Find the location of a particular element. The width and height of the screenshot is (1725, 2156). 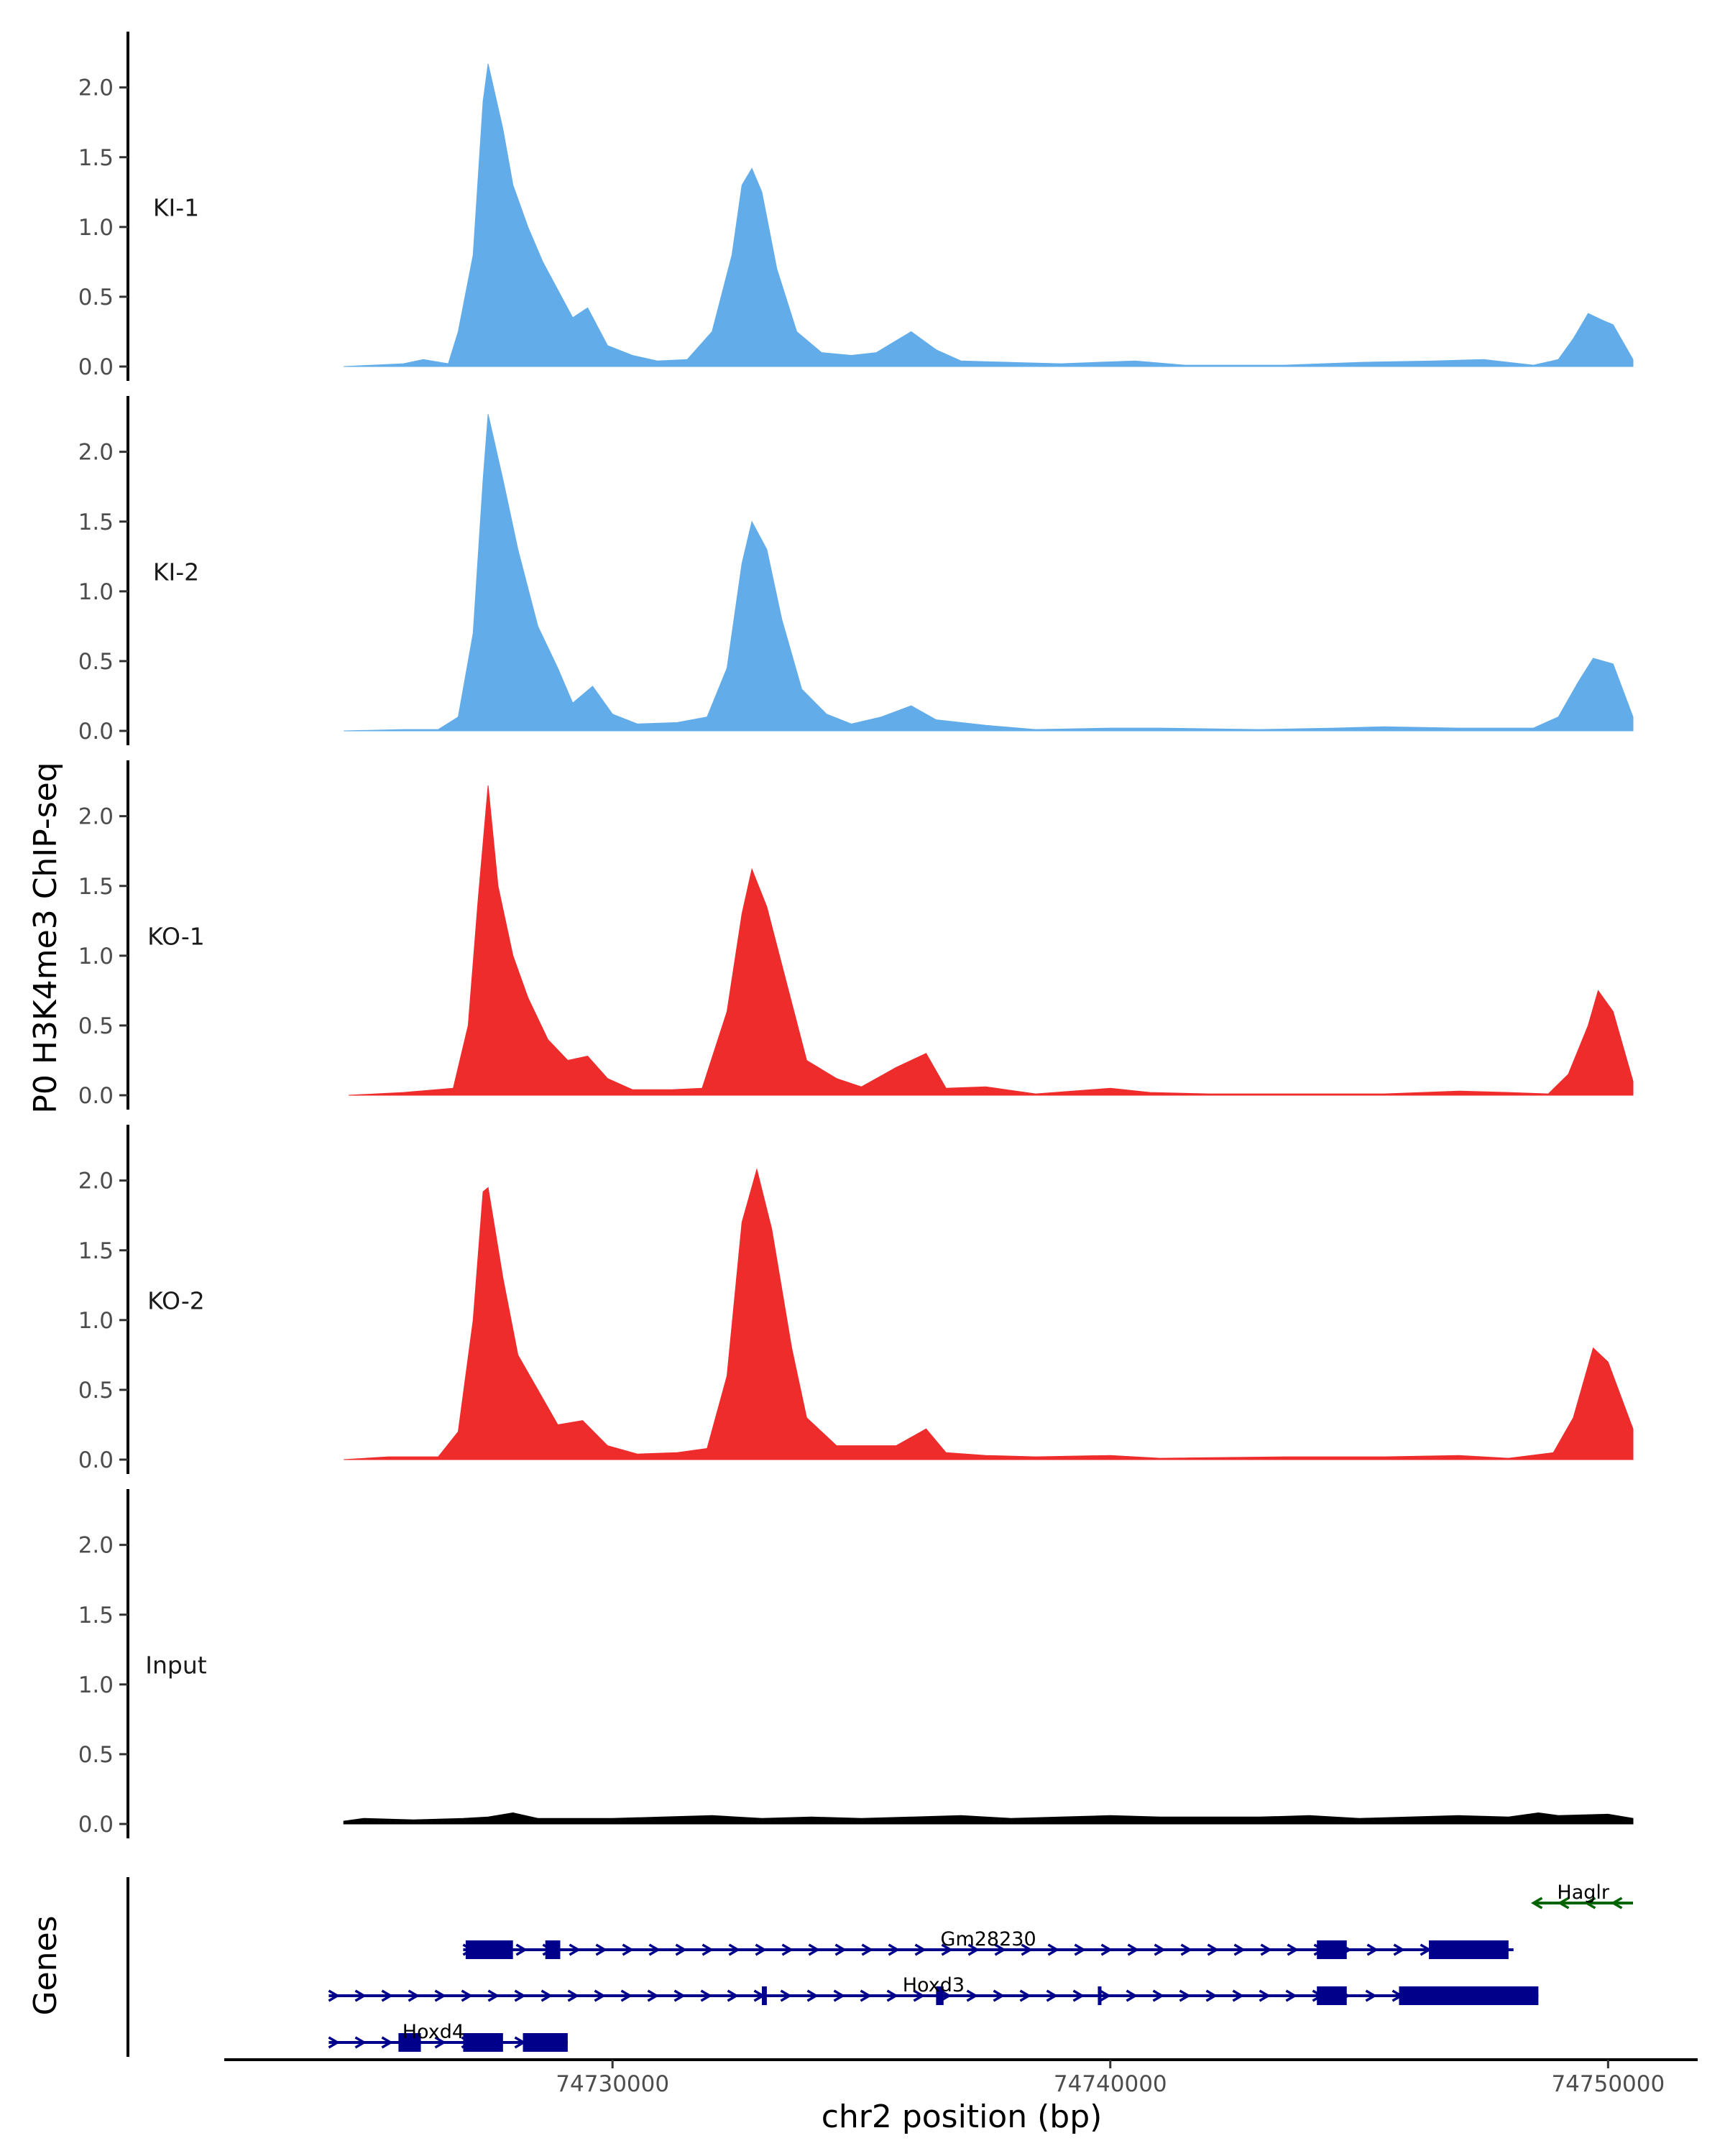

x-axis-title: chr2 position (bp) is located at coordinates (962, 2117).